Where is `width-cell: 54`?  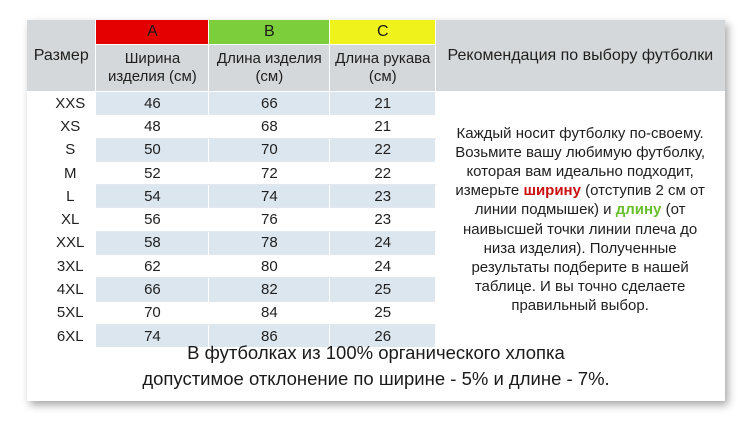 width-cell: 54 is located at coordinates (152, 196).